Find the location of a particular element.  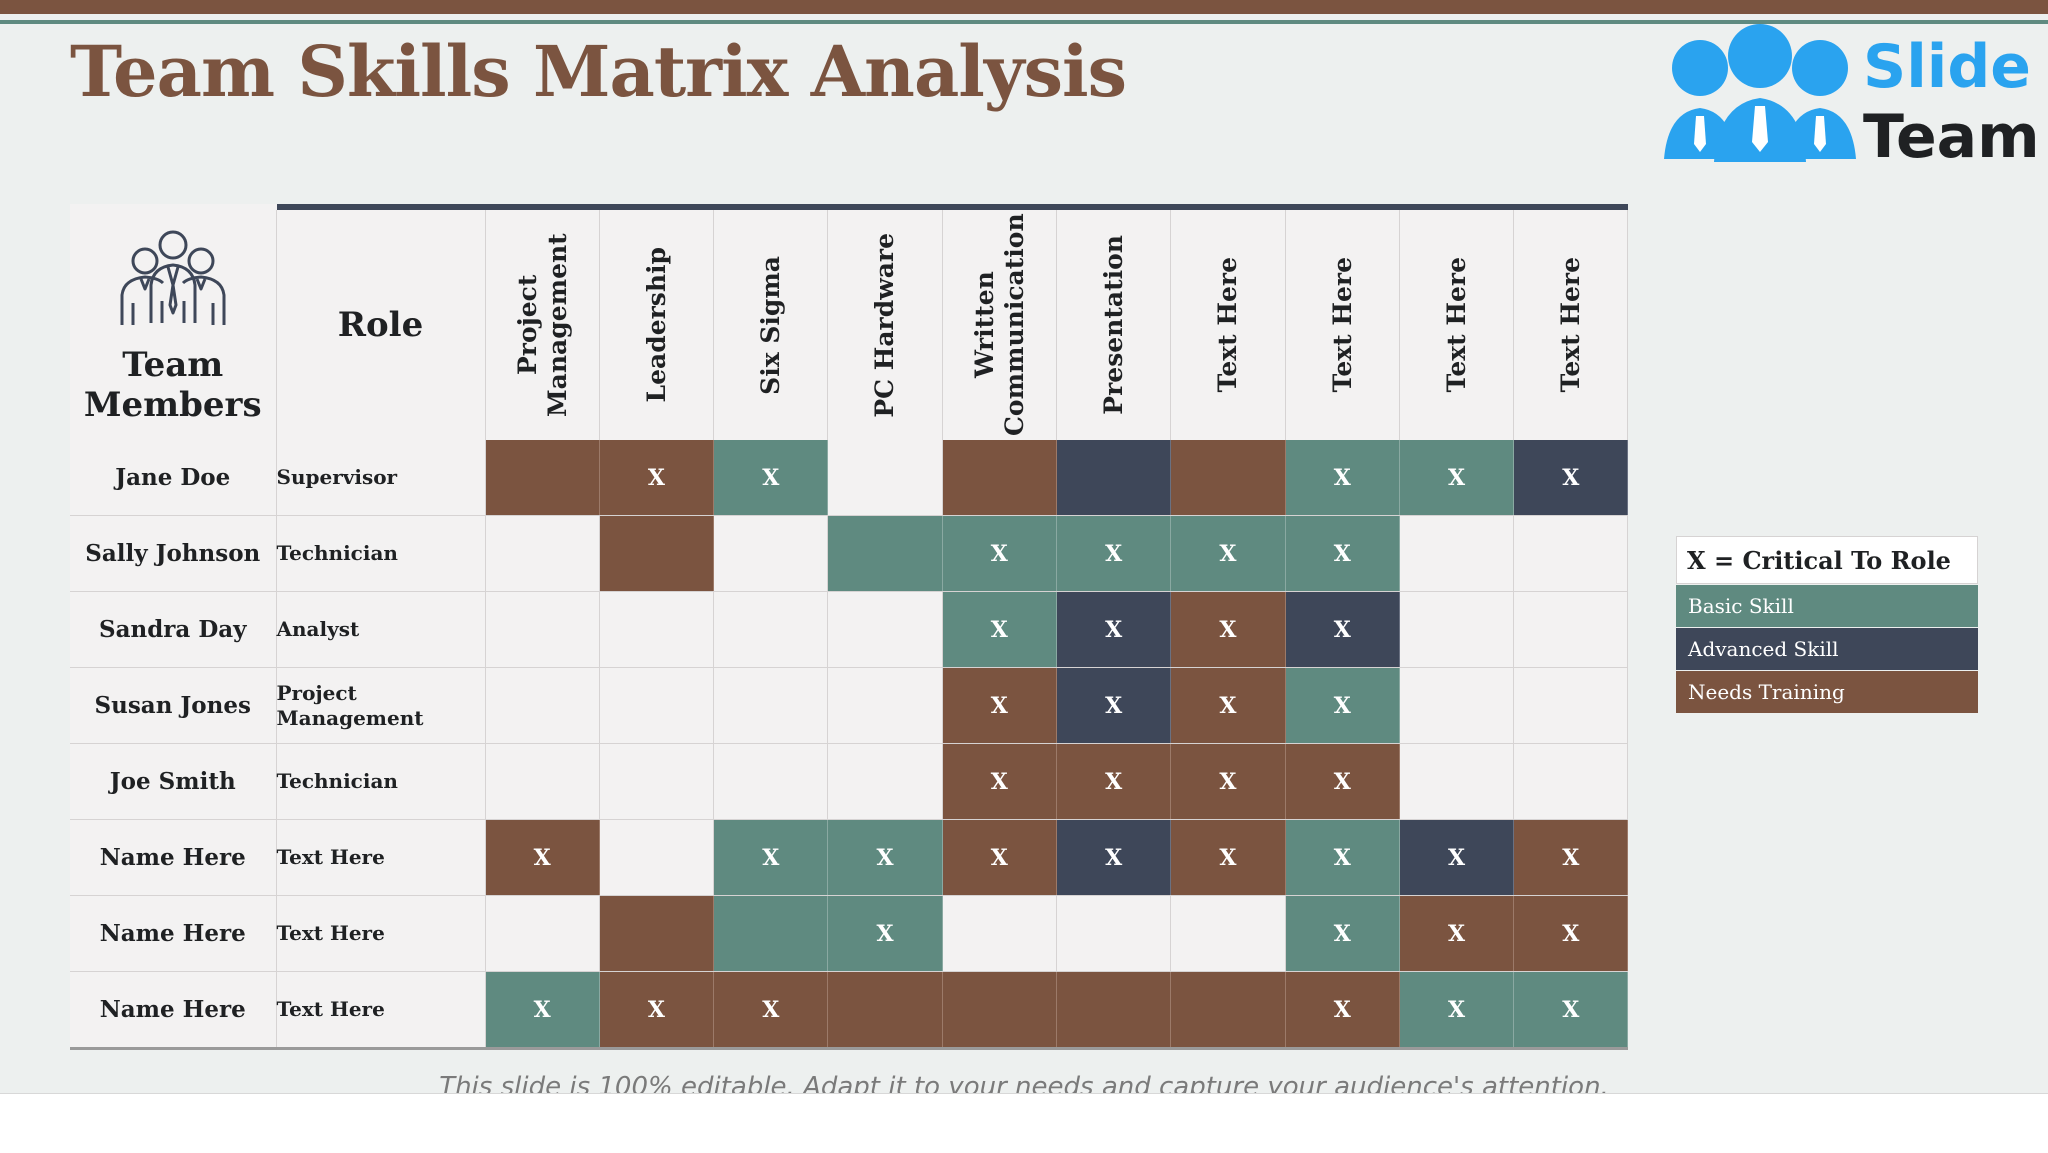

member-row: Name Here Text Here X X X X X X is located at coordinates (849, 1010).